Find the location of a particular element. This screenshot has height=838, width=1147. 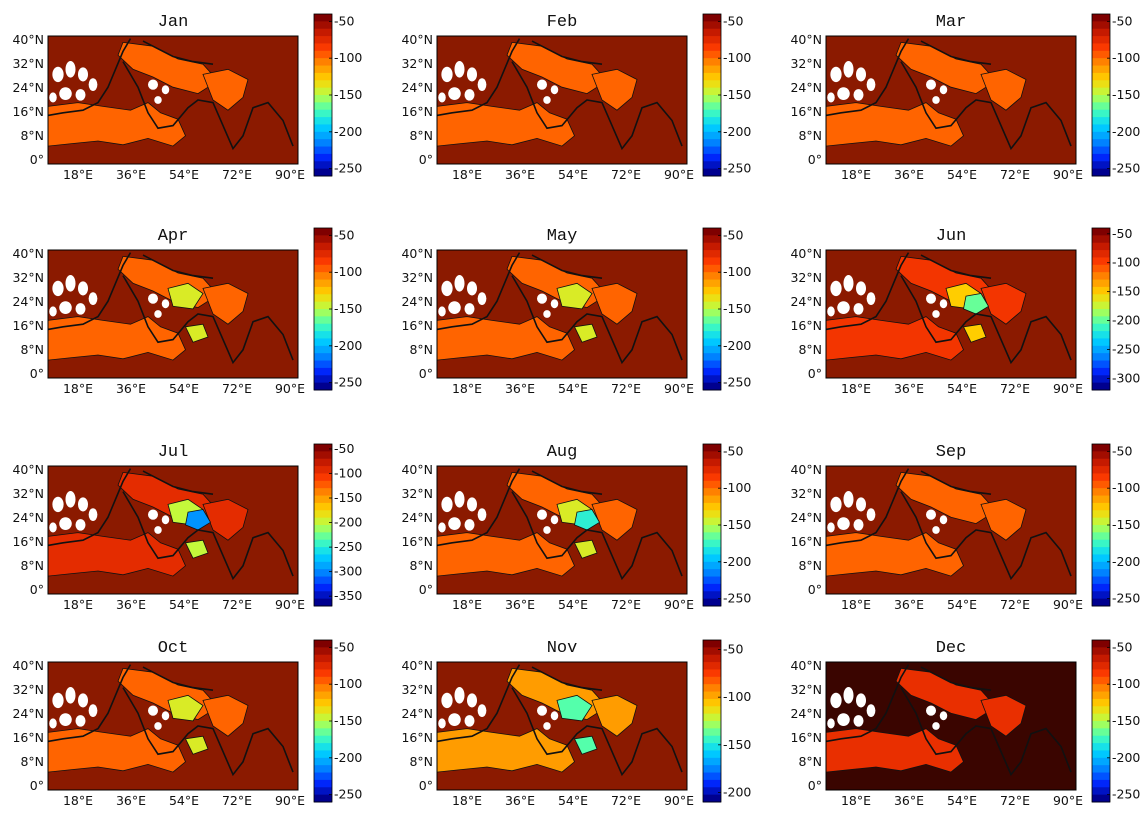

lat-label: 40°N is located at coordinates (28, 469).